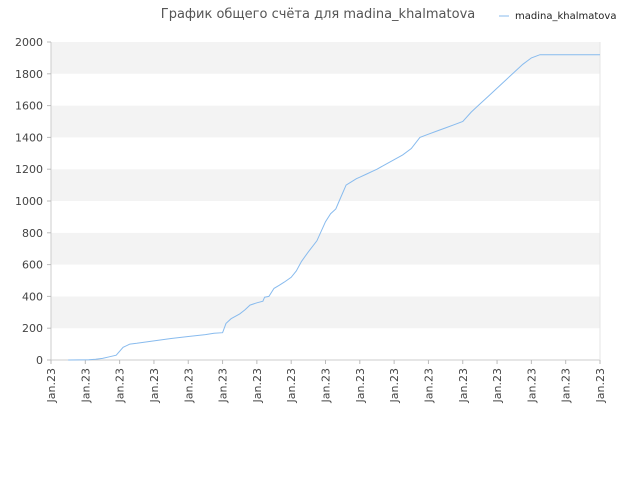  Describe the element at coordinates (32, 296) in the screenshot. I see `y-tick-label: 400` at that location.